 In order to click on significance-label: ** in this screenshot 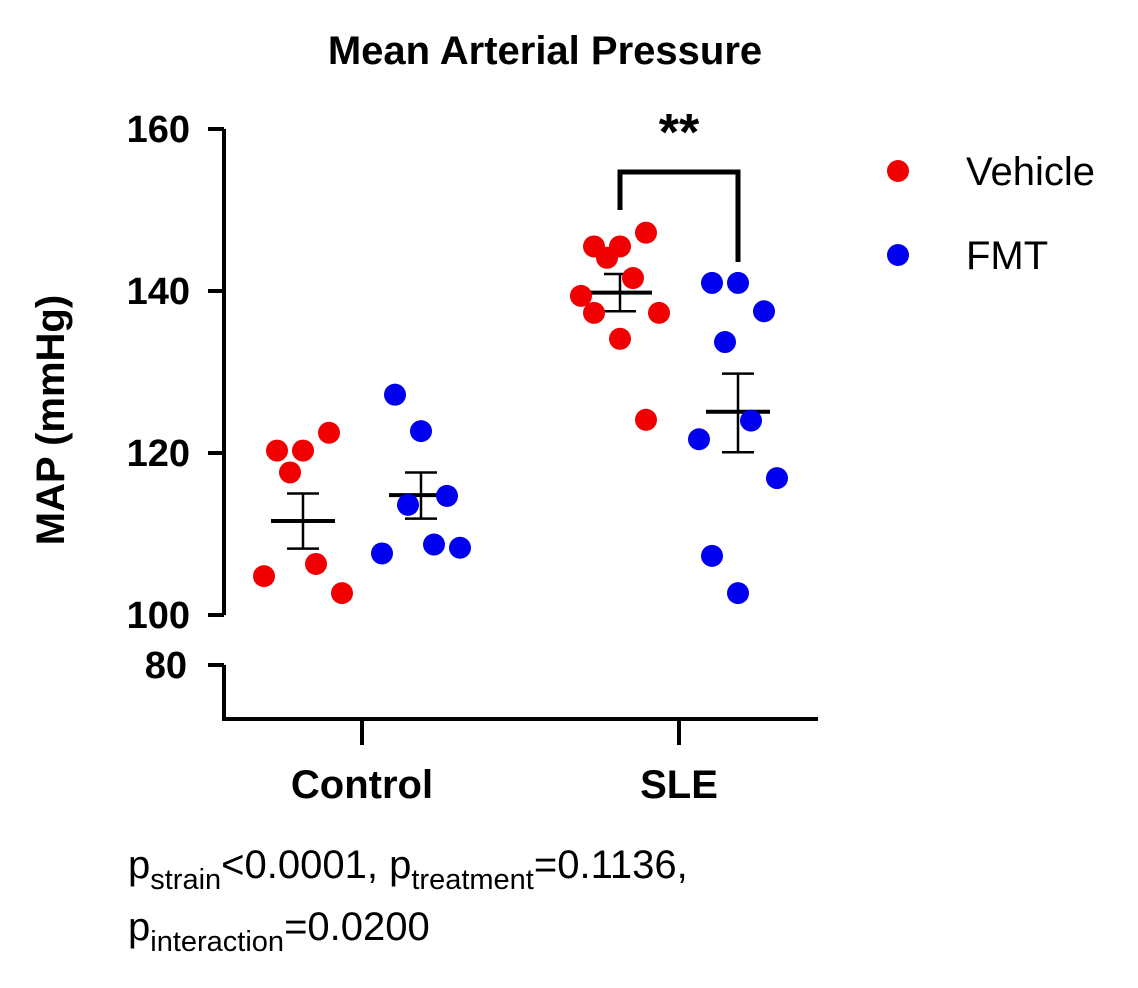, I will do `click(679, 133)`.